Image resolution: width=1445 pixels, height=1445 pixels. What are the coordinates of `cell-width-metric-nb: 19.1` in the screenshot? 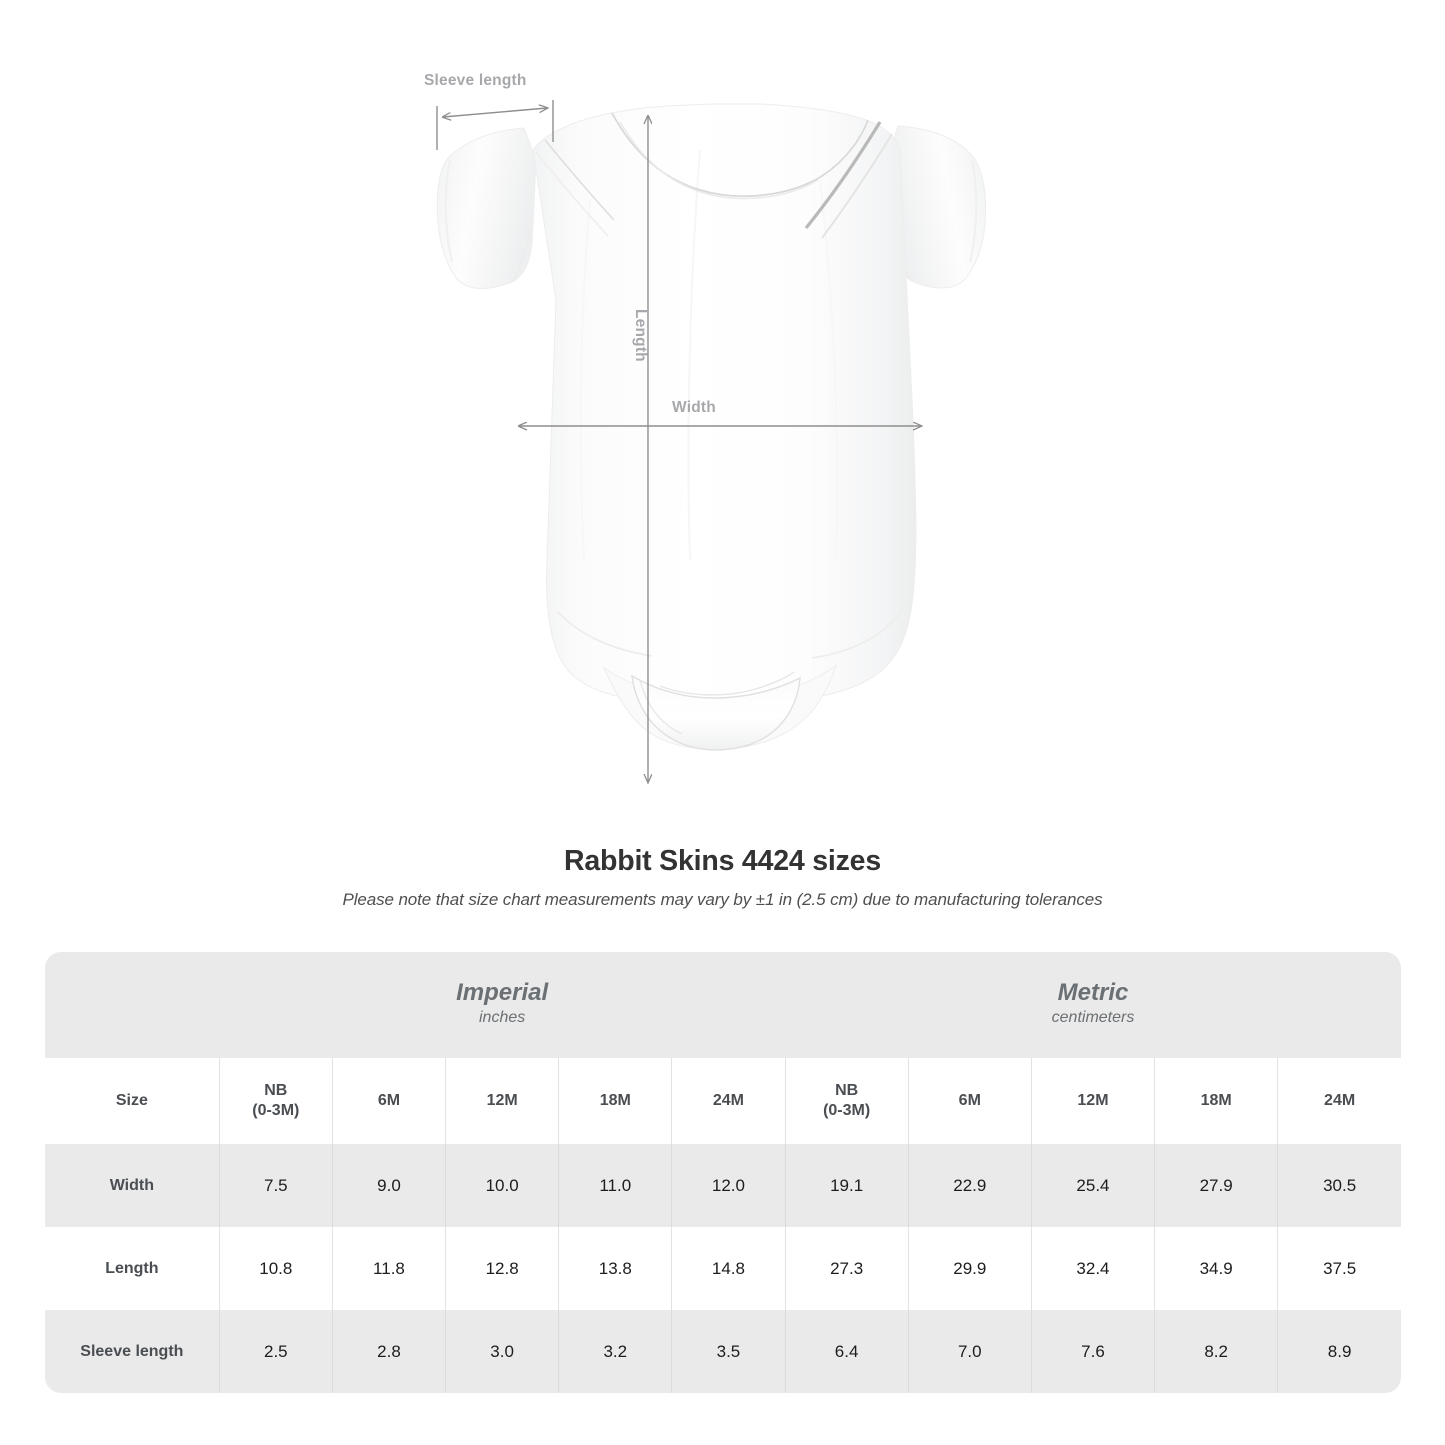 It's located at (847, 1185).